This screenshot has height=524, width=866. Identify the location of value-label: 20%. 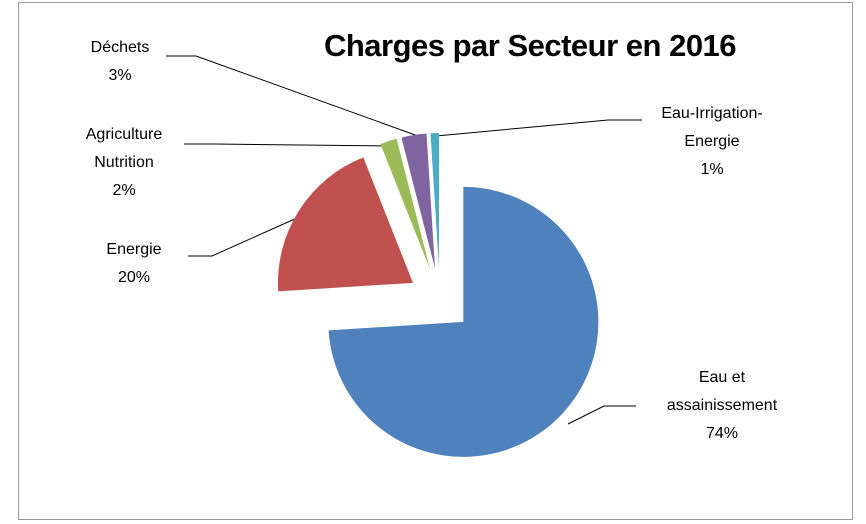
(134, 277).